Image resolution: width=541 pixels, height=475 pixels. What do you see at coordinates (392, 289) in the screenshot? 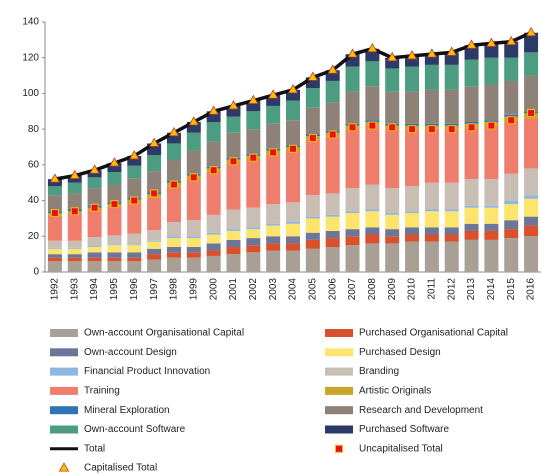
I see `x-tick-label: 2009` at bounding box center [392, 289].